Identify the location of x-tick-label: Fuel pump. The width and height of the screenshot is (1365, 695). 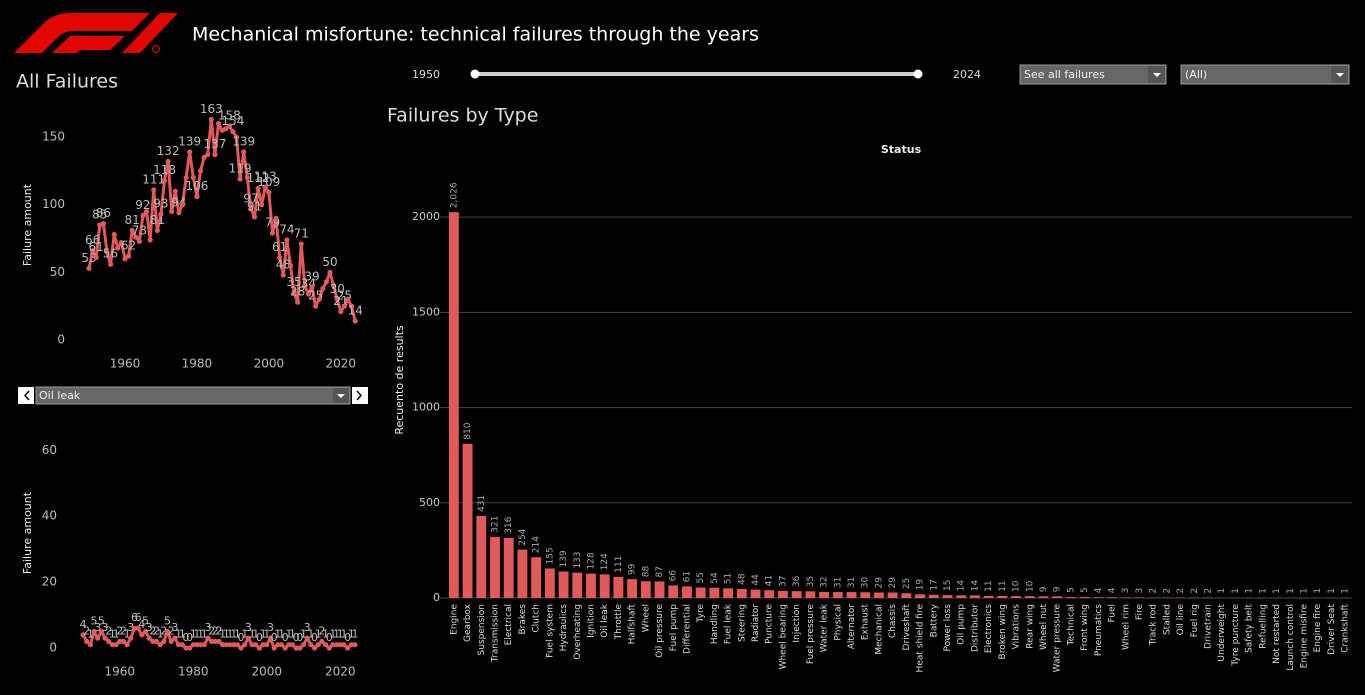
(674, 627).